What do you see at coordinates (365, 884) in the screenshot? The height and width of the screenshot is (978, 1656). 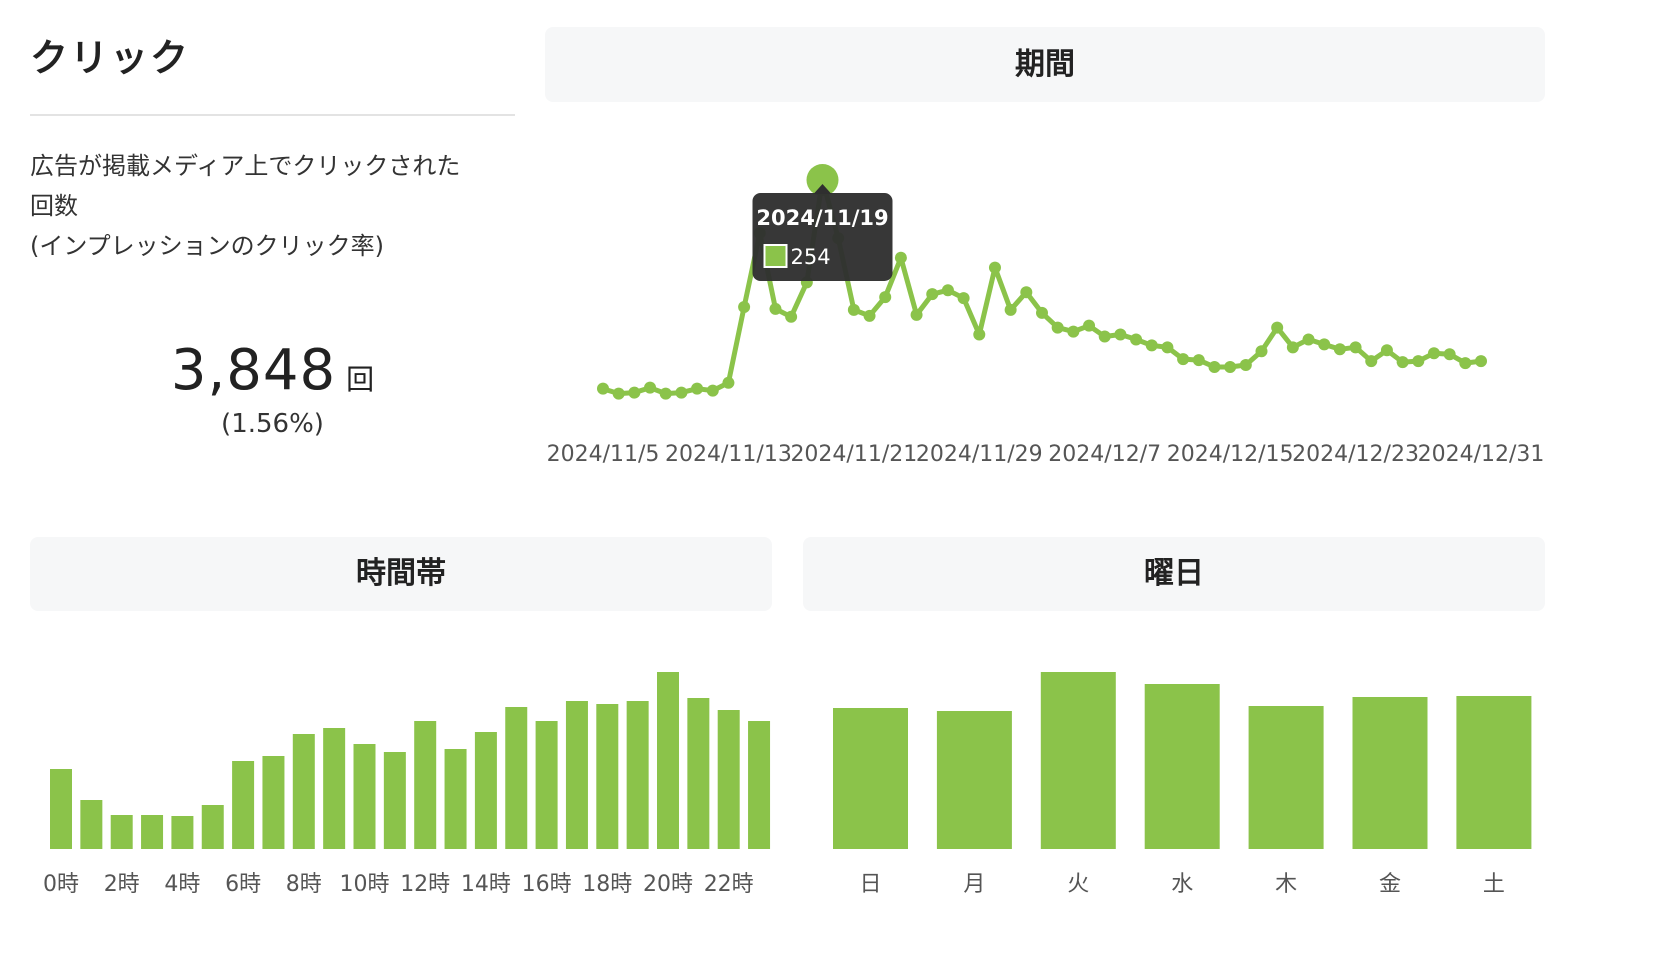 I see `hourly-x-tick-label: 10時` at bounding box center [365, 884].